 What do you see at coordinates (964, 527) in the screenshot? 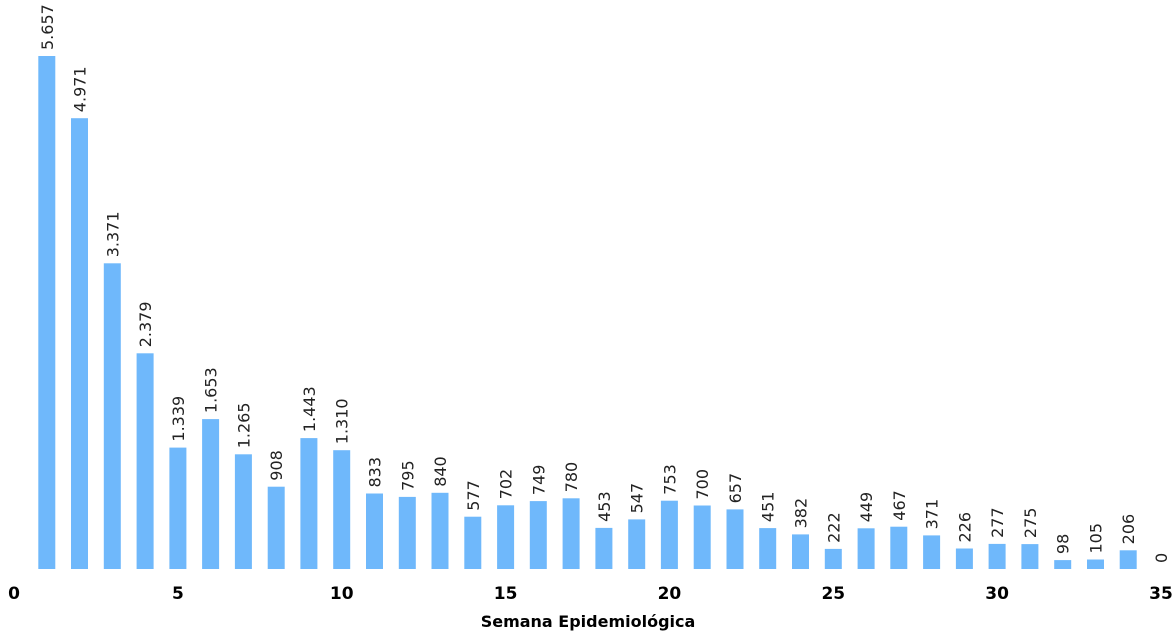
I see `value-label-week-29: 226` at bounding box center [964, 527].